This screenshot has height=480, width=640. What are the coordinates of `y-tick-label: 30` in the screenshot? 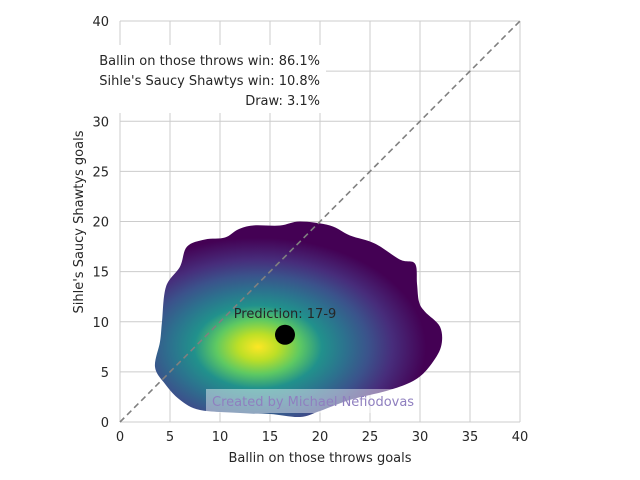 It's located at (100, 122).